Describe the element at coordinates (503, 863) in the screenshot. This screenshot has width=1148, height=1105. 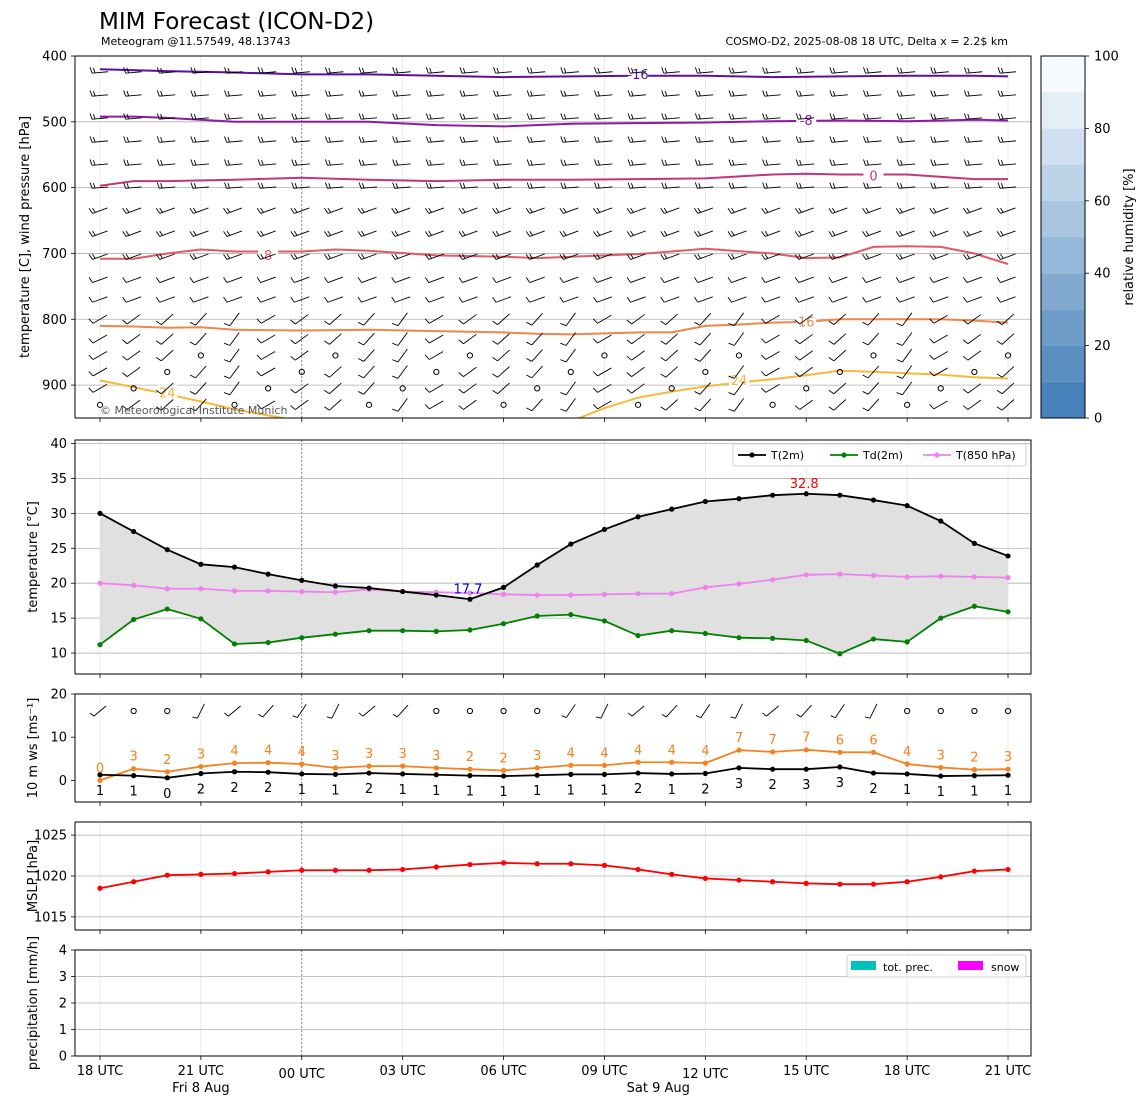
I see `mslp-point` at that location.